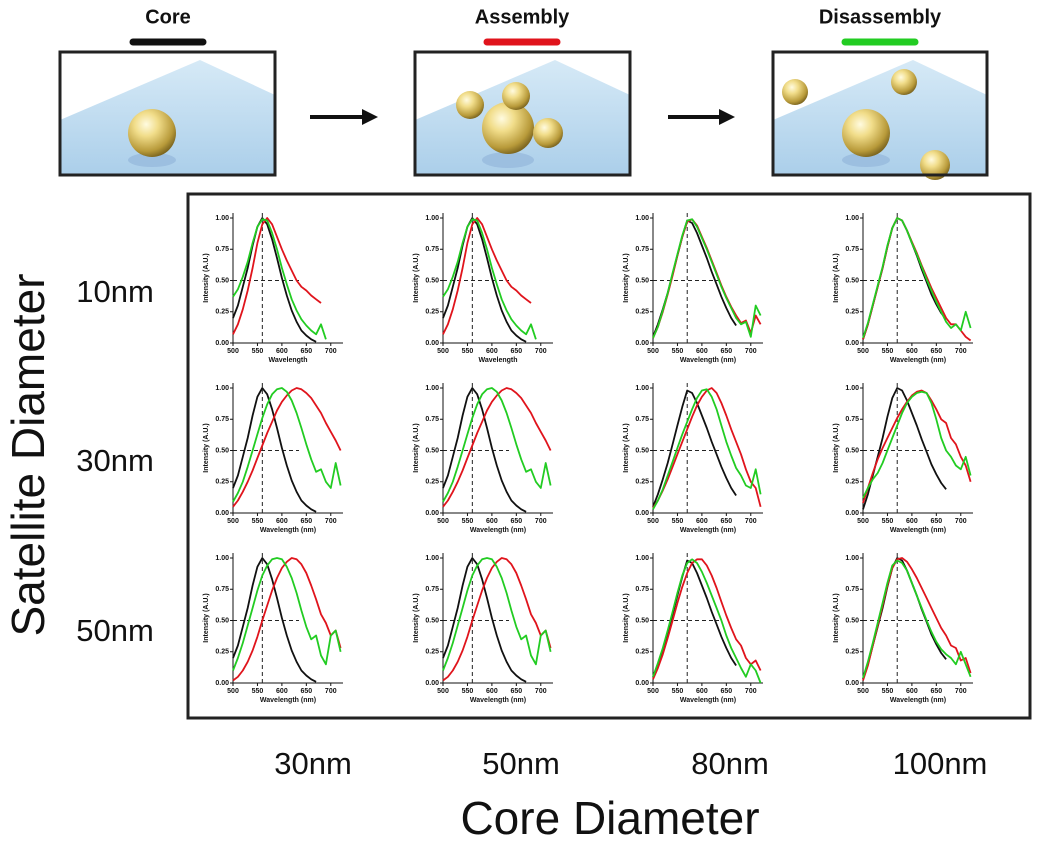 This screenshot has height=846, width=1050. Describe the element at coordinates (730, 763) in the screenshot. I see `column-label: 80nm` at that location.